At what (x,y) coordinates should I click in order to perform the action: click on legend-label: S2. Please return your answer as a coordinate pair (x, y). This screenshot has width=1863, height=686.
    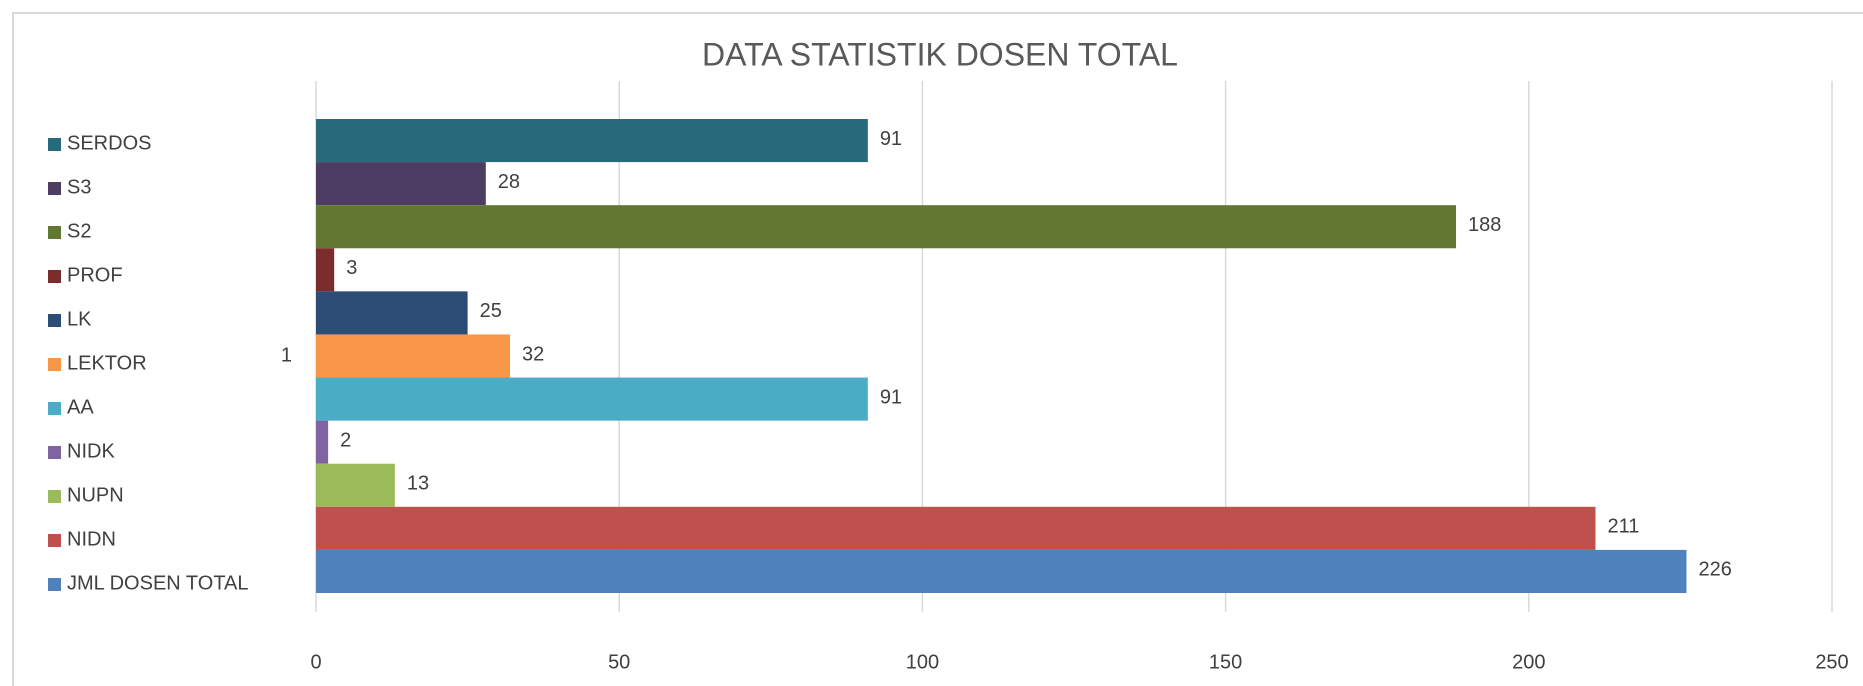
    Looking at the image, I should click on (79, 231).